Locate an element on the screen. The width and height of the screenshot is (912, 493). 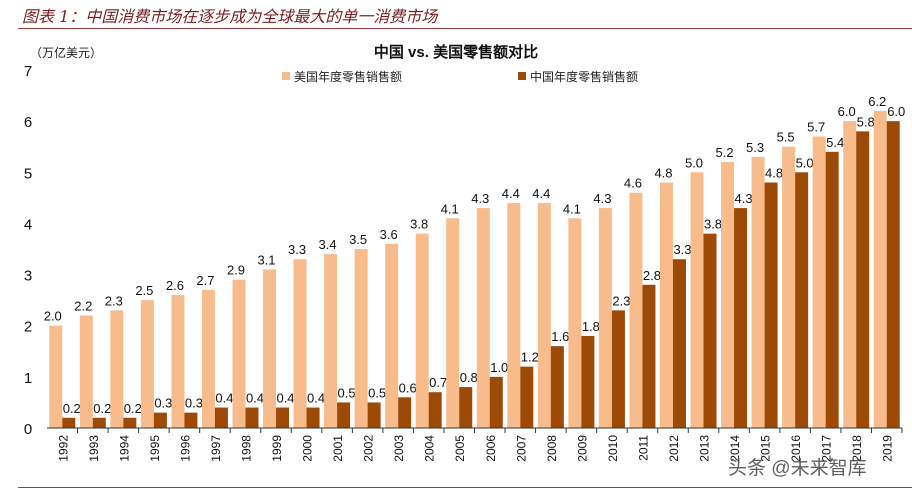
bar-us-2009 is located at coordinates (575, 323).